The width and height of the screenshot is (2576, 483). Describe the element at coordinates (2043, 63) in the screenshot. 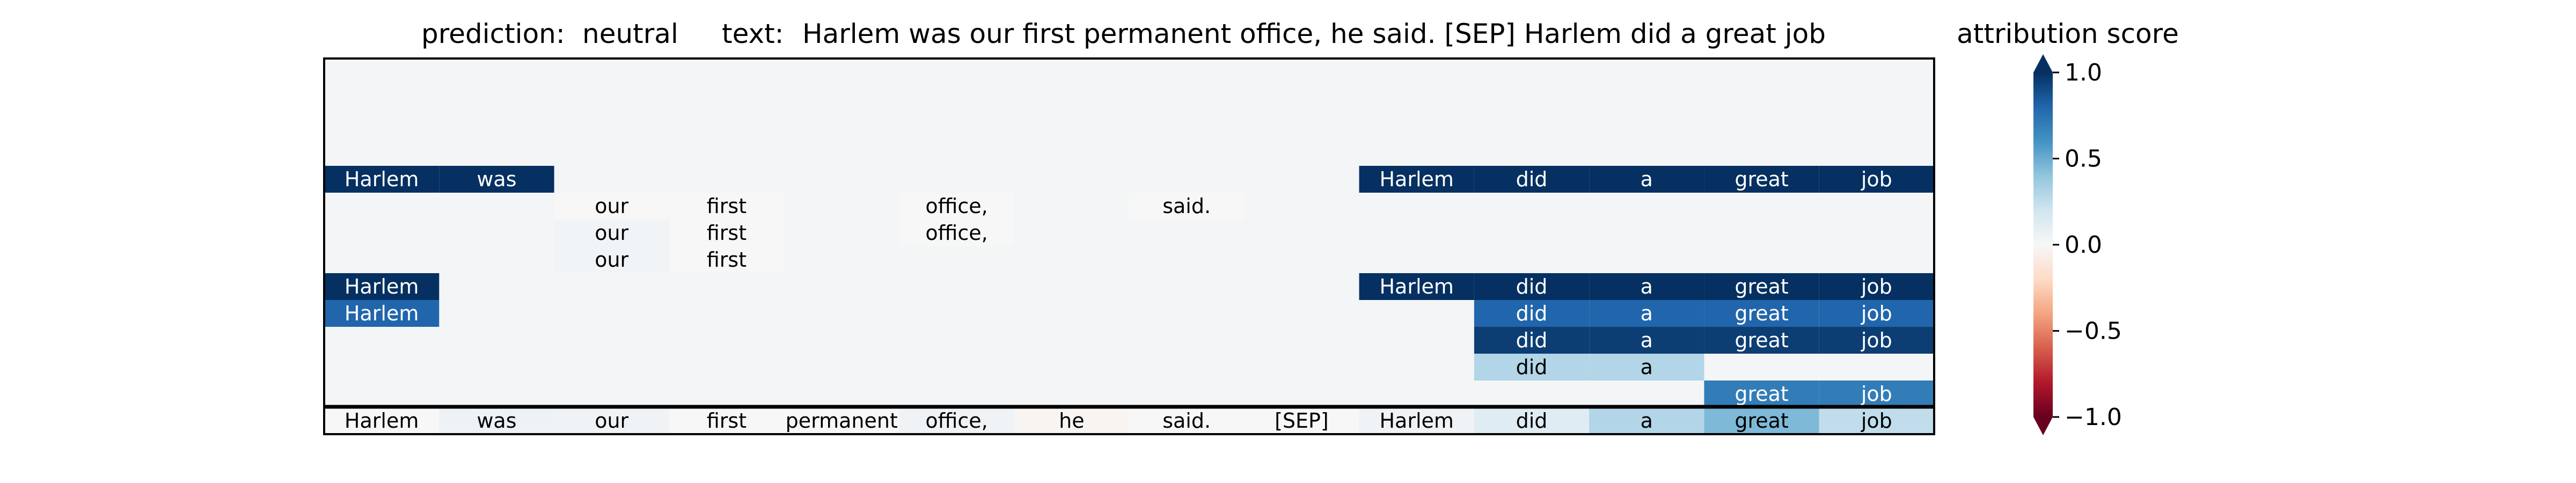

I see `colorbar-extend-max` at that location.